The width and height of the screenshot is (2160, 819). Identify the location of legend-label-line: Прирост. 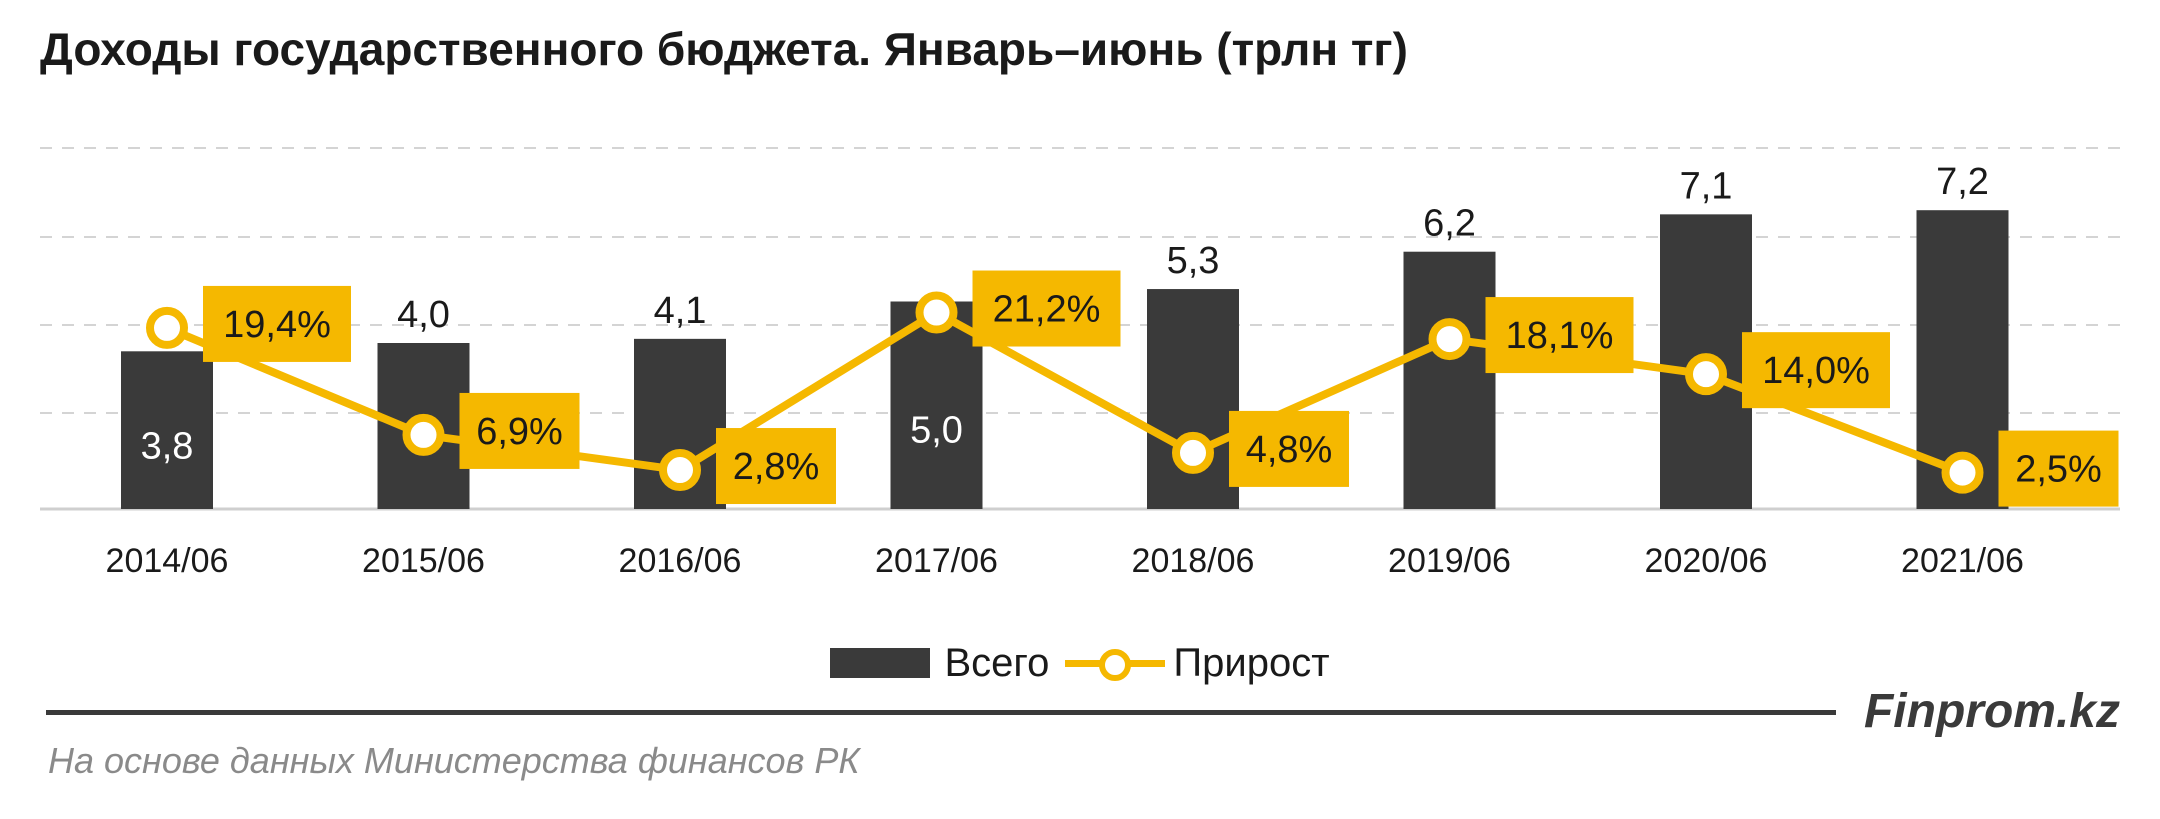
(1251, 662).